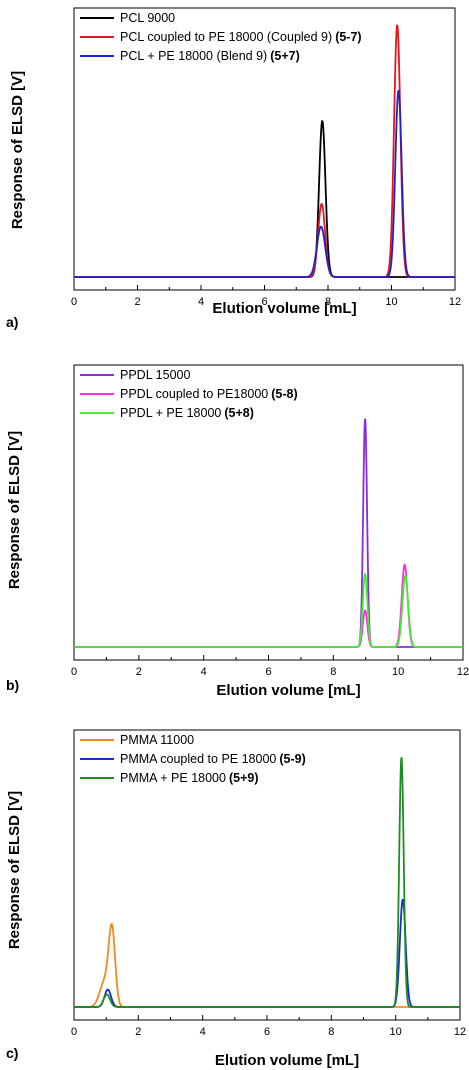 This screenshot has width=469, height=1070. Describe the element at coordinates (170, 413) in the screenshot. I see `legend-entry: PPDL + PE 18000` at that location.